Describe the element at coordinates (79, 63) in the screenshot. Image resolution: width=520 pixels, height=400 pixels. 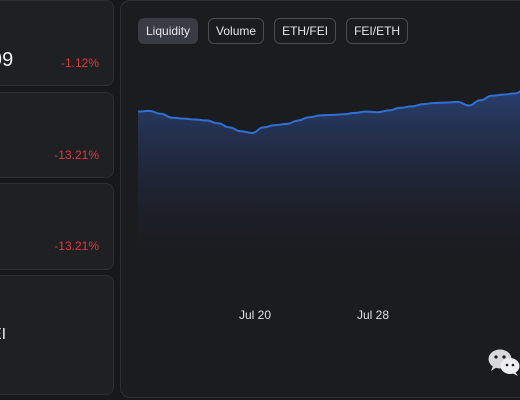
I see `stat-change: -1.12%` at that location.